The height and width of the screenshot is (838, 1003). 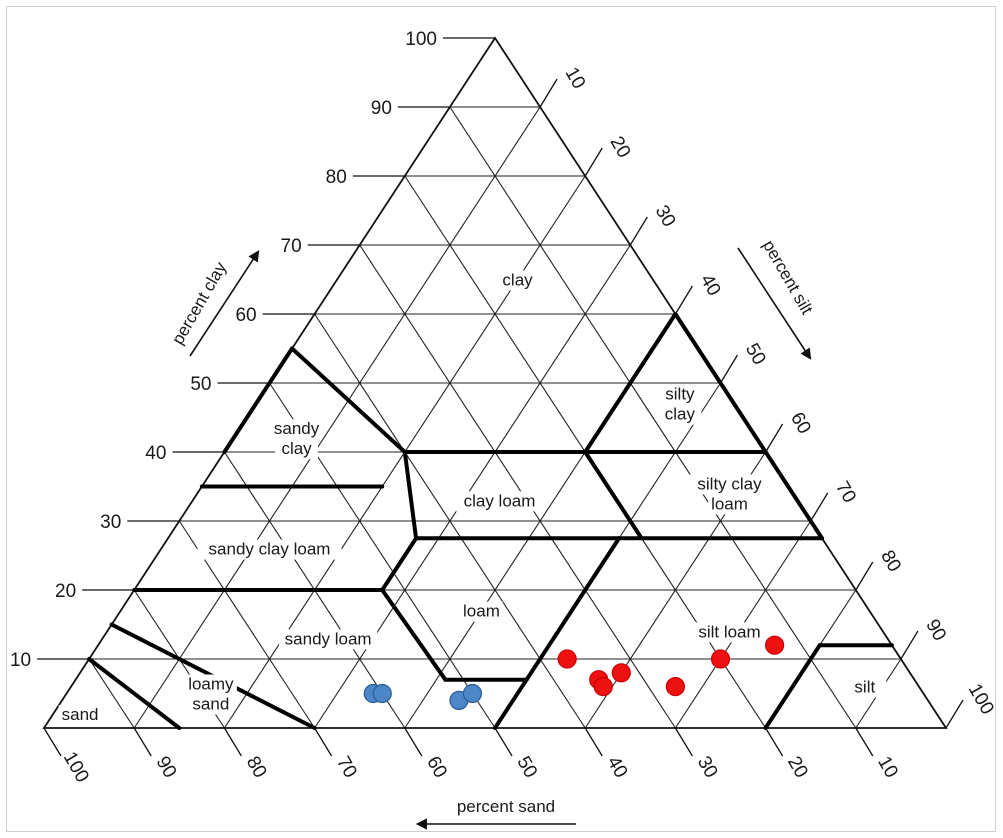 What do you see at coordinates (755, 354) in the screenshot?
I see `silt-tick-label: 50` at bounding box center [755, 354].